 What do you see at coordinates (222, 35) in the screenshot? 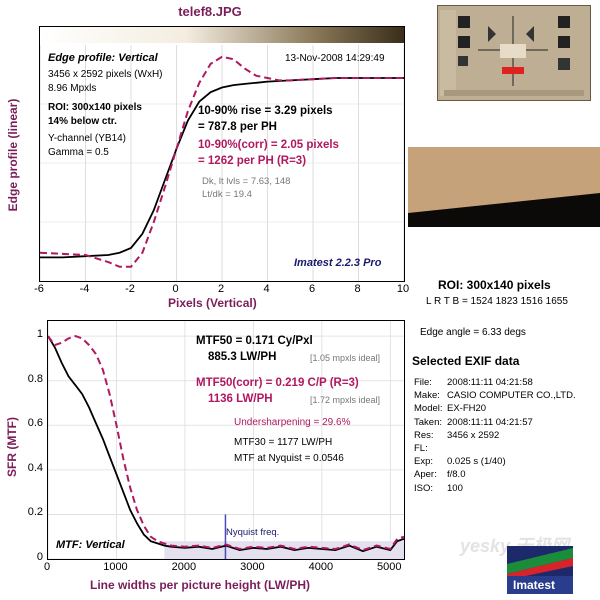
I see `edge-header-band` at bounding box center [222, 35].